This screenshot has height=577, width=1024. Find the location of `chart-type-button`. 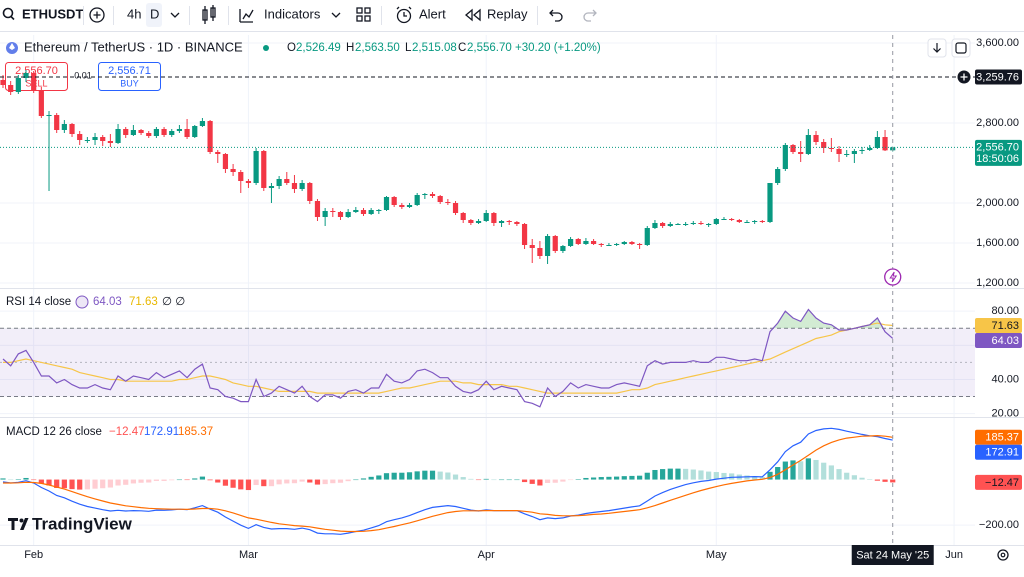

chart-type-button is located at coordinates (209, 14).